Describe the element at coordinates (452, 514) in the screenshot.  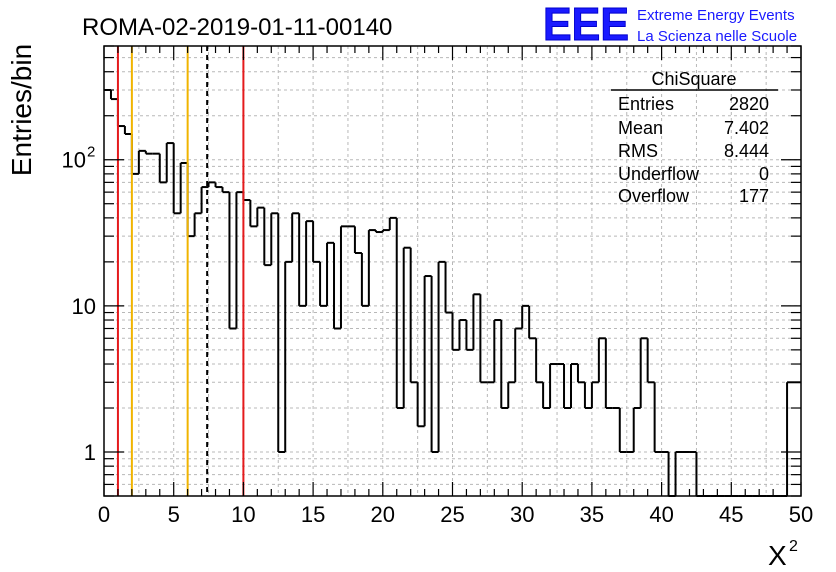
I see `x-tick-label: 25` at that location.